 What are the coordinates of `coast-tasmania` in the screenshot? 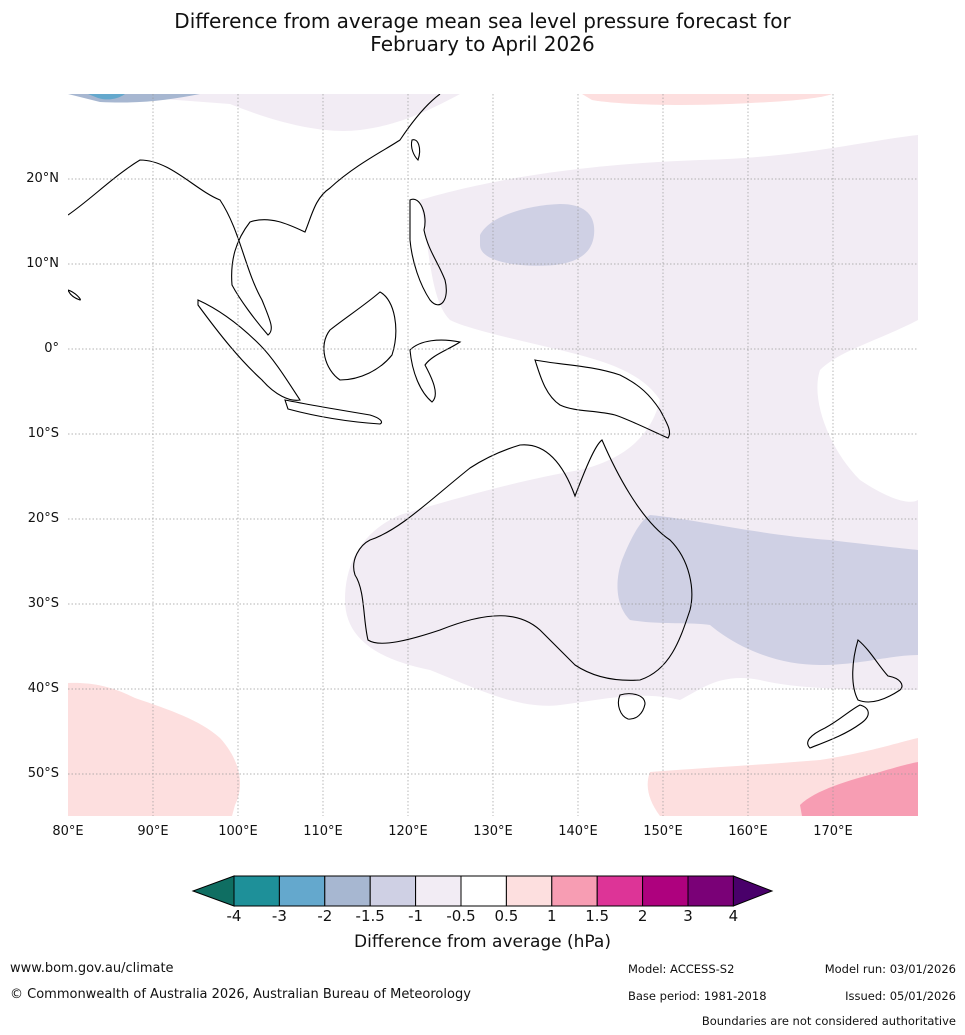 It's located at (631, 706).